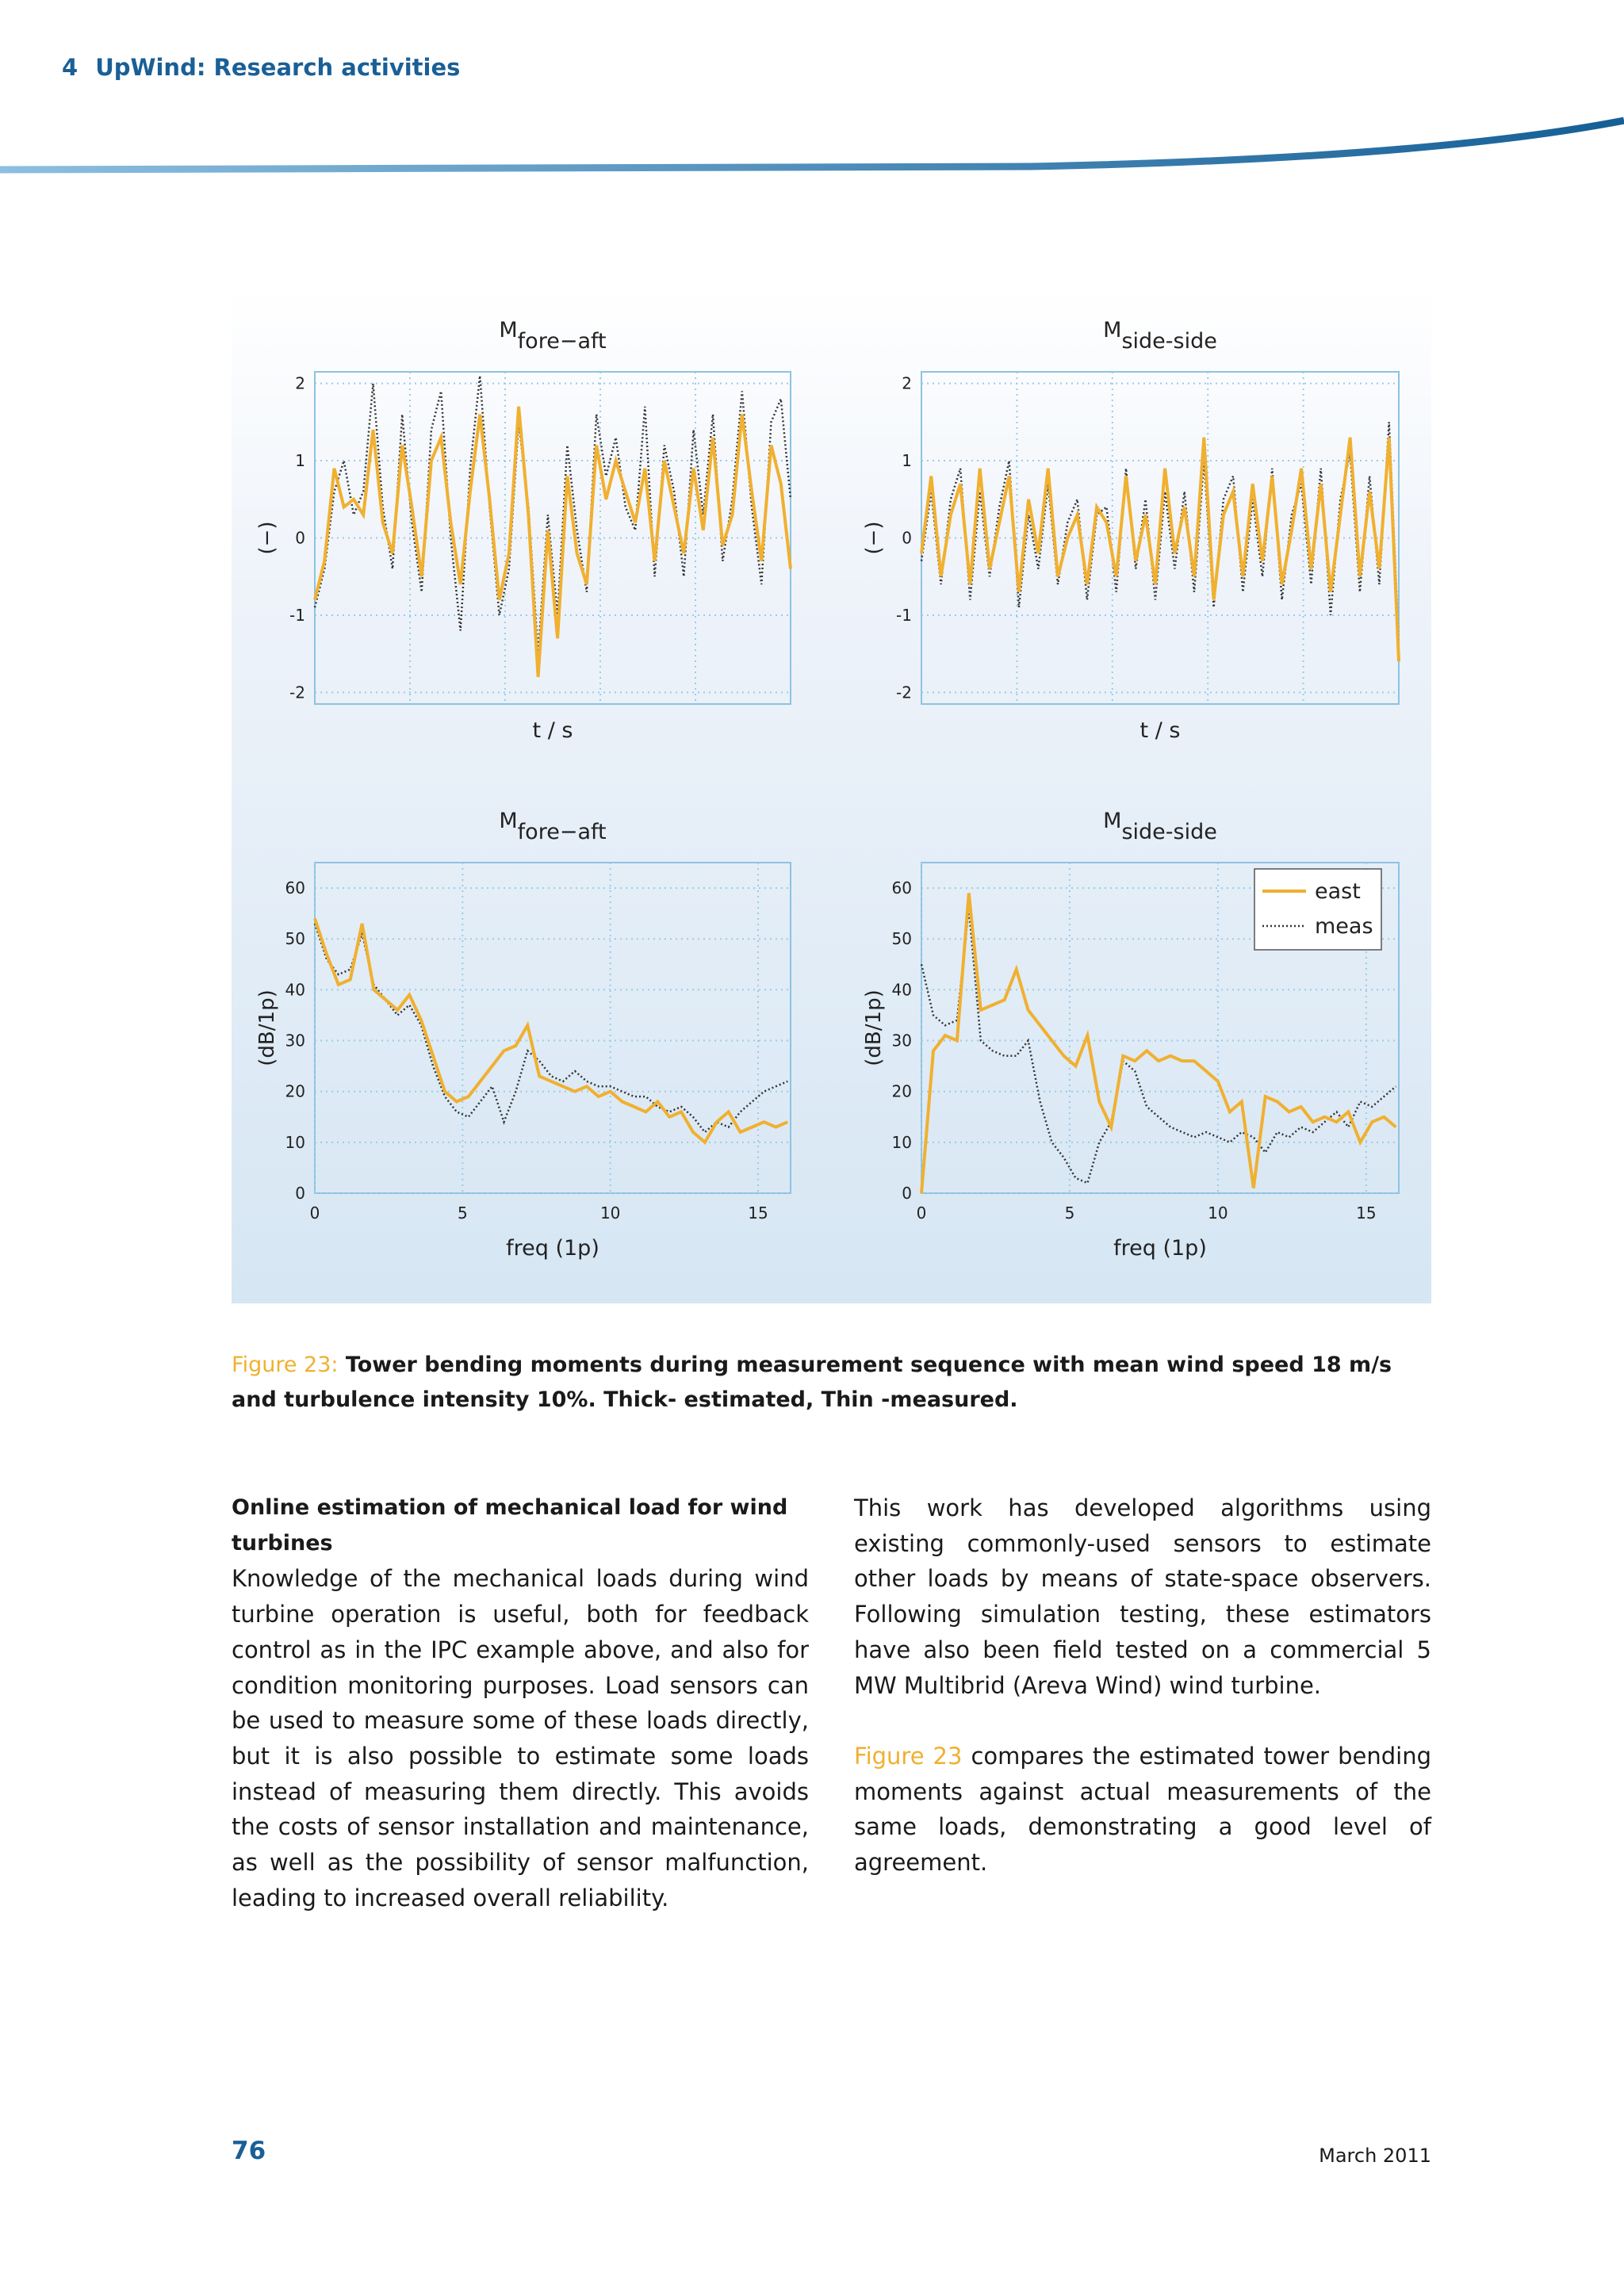 The height and width of the screenshot is (2296, 1624). I want to click on plot-area, so click(552, 1028).